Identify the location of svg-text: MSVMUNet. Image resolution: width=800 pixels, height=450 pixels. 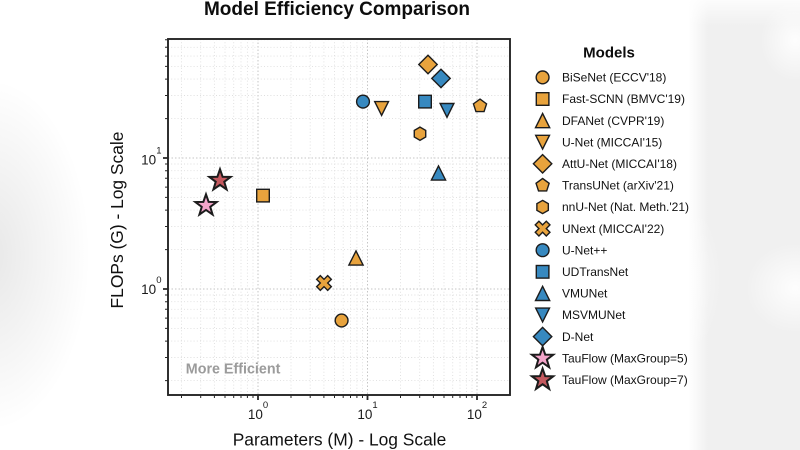
(594, 315).